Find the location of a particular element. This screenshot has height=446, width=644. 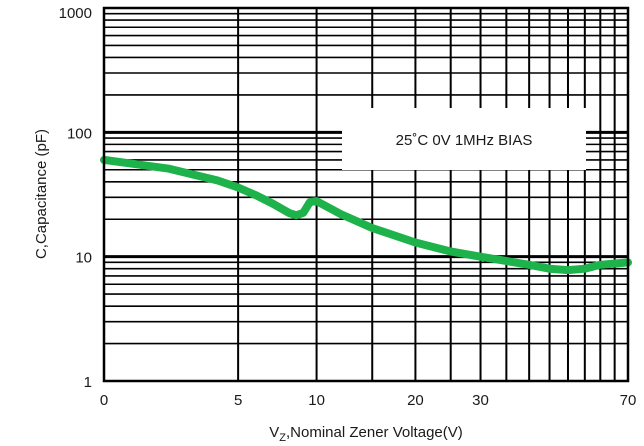

y-axis-title: C,Capacitance (pF) is located at coordinates (41, 194).